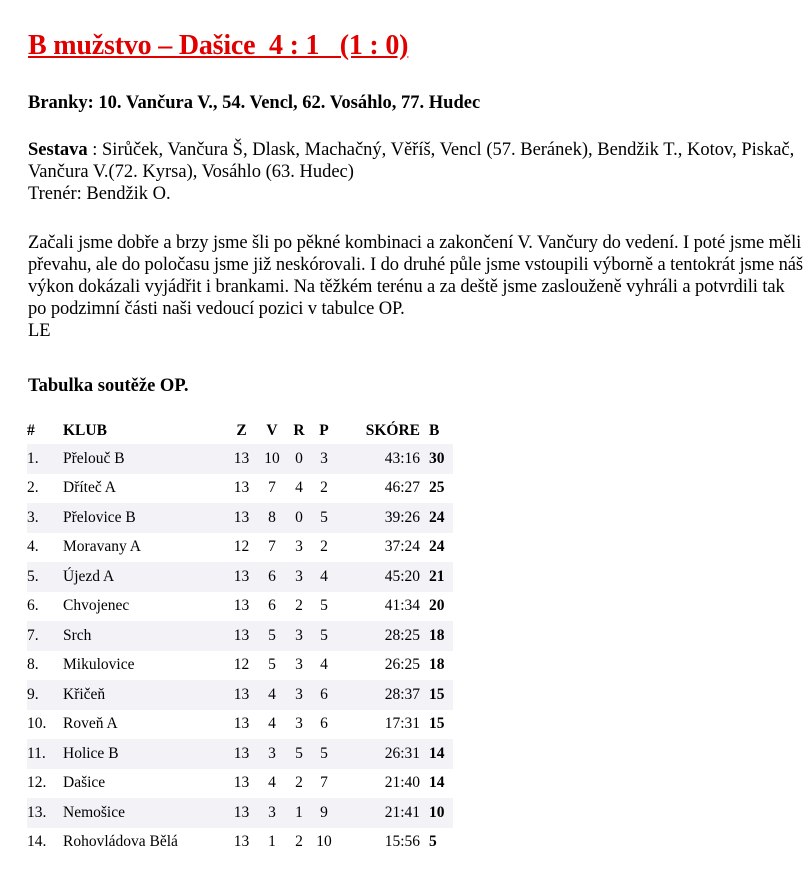 The width and height of the screenshot is (807, 877). What do you see at coordinates (402, 783) in the screenshot?
I see `table-cell: 21:40` at bounding box center [402, 783].